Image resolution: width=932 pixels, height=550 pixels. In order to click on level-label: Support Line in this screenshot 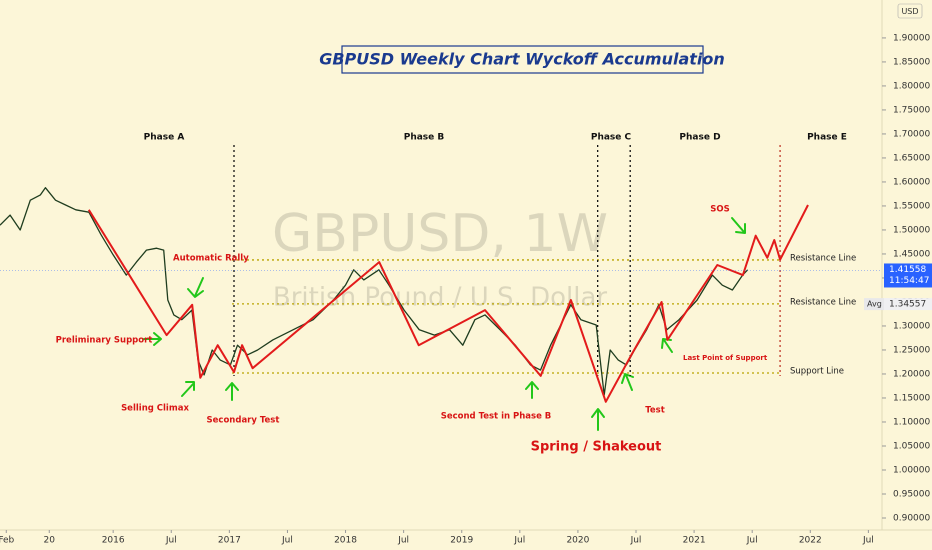, I will do `click(817, 372)`.